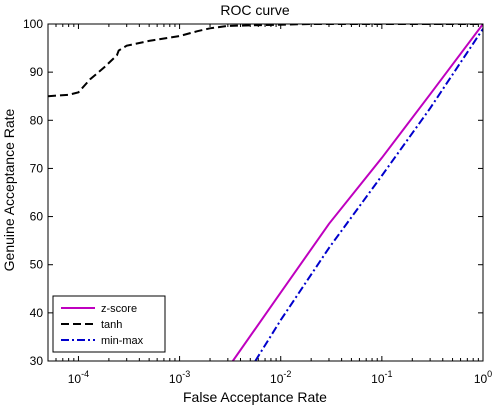 The image size is (492, 412). What do you see at coordinates (122, 341) in the screenshot?
I see `legend-label-min-max: min-max` at bounding box center [122, 341].